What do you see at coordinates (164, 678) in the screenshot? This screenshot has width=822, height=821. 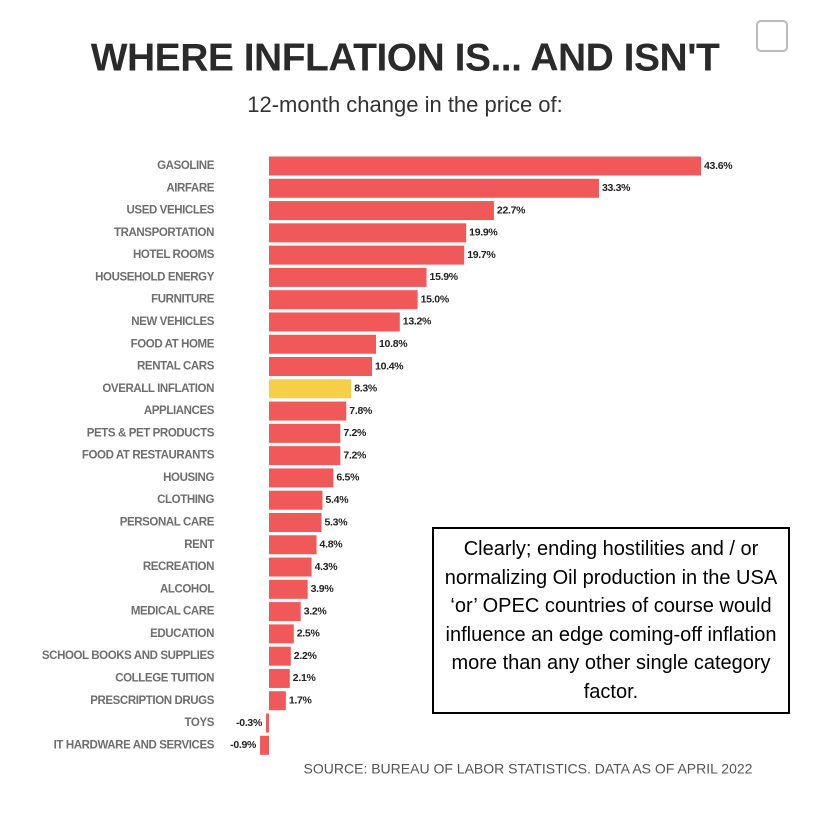 I see `category-label: COLLEGE TUITION` at bounding box center [164, 678].